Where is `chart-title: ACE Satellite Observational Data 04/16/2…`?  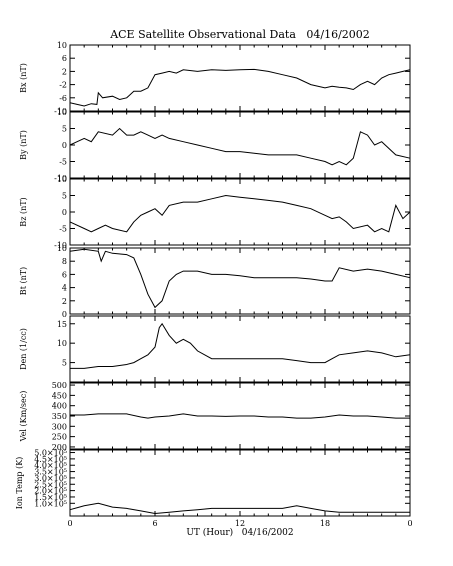
chart-title: ACE Satellite Observational Data 04/16/2… is located at coordinates (240, 34).